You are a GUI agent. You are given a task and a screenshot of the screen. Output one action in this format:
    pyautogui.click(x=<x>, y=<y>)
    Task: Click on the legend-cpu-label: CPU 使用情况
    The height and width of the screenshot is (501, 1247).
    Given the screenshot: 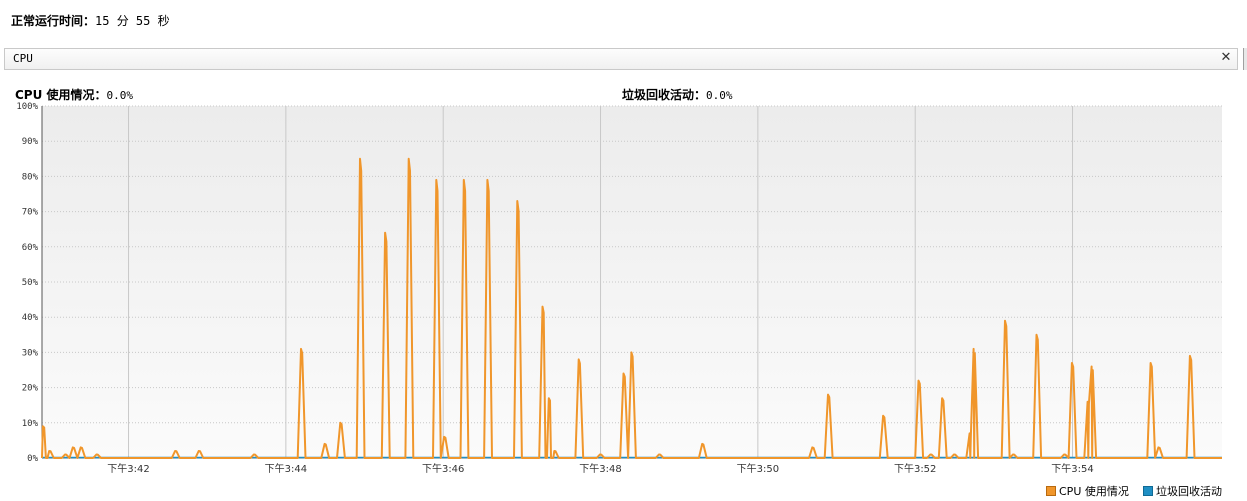 What is the action you would take?
    pyautogui.click(x=1094, y=491)
    